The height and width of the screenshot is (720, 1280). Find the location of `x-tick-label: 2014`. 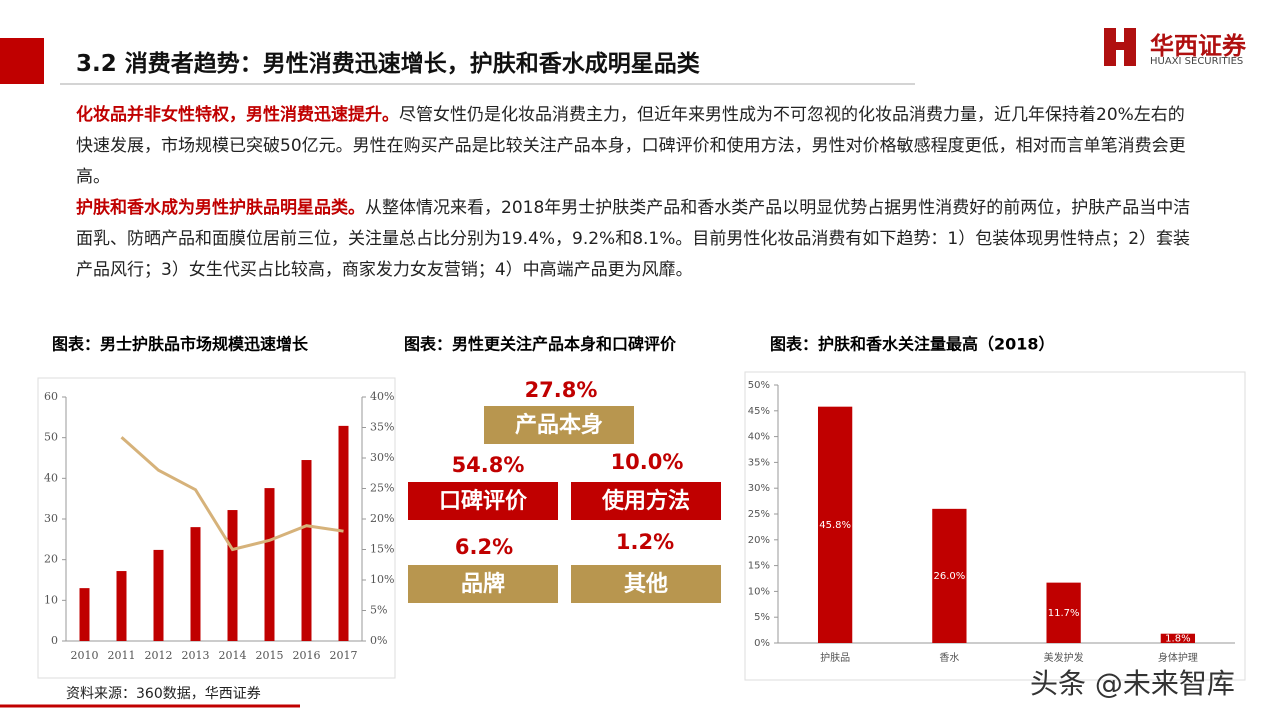

x-tick-label: 2014 is located at coordinates (233, 655).